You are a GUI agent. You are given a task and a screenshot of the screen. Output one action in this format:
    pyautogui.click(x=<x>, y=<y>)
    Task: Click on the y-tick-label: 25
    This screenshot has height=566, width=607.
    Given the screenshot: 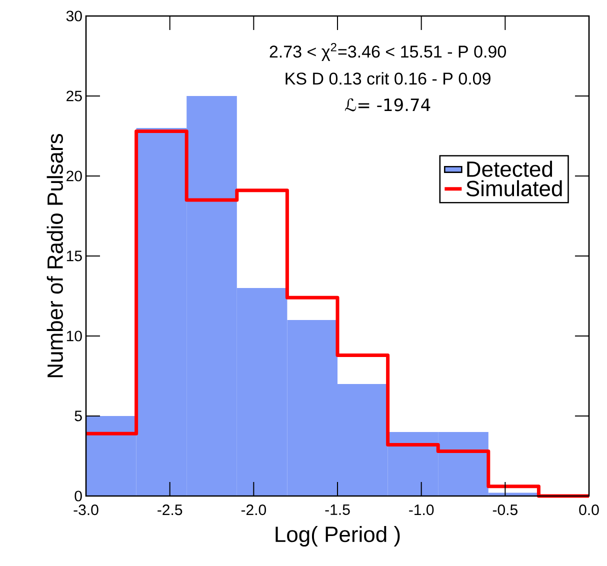 What is the action you would take?
    pyautogui.click(x=74, y=96)
    